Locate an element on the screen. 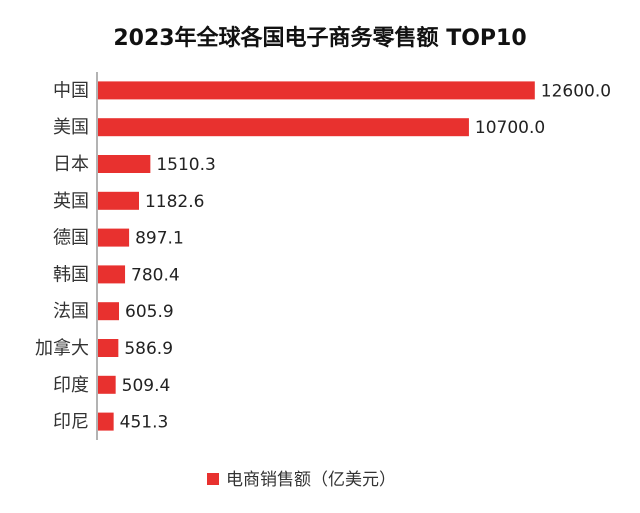 The width and height of the screenshot is (640, 513). category-label: 日本 is located at coordinates (71, 164).